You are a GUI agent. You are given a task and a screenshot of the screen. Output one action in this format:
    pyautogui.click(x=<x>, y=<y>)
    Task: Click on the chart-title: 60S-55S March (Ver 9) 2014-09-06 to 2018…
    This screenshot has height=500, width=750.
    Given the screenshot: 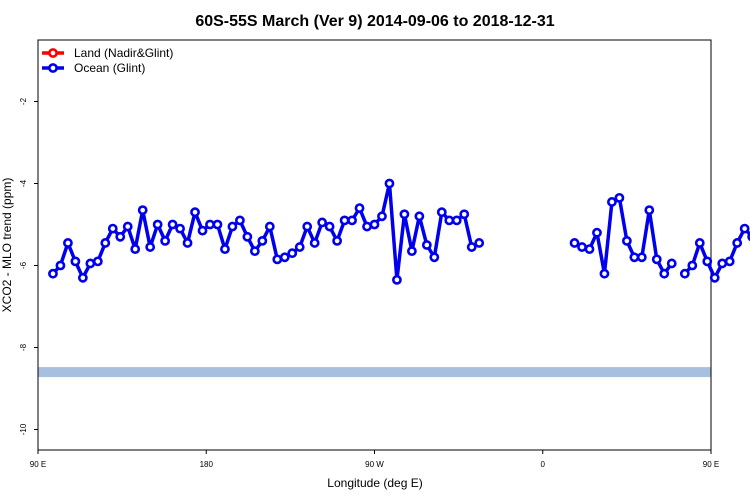 What is the action you would take?
    pyautogui.click(x=374, y=21)
    